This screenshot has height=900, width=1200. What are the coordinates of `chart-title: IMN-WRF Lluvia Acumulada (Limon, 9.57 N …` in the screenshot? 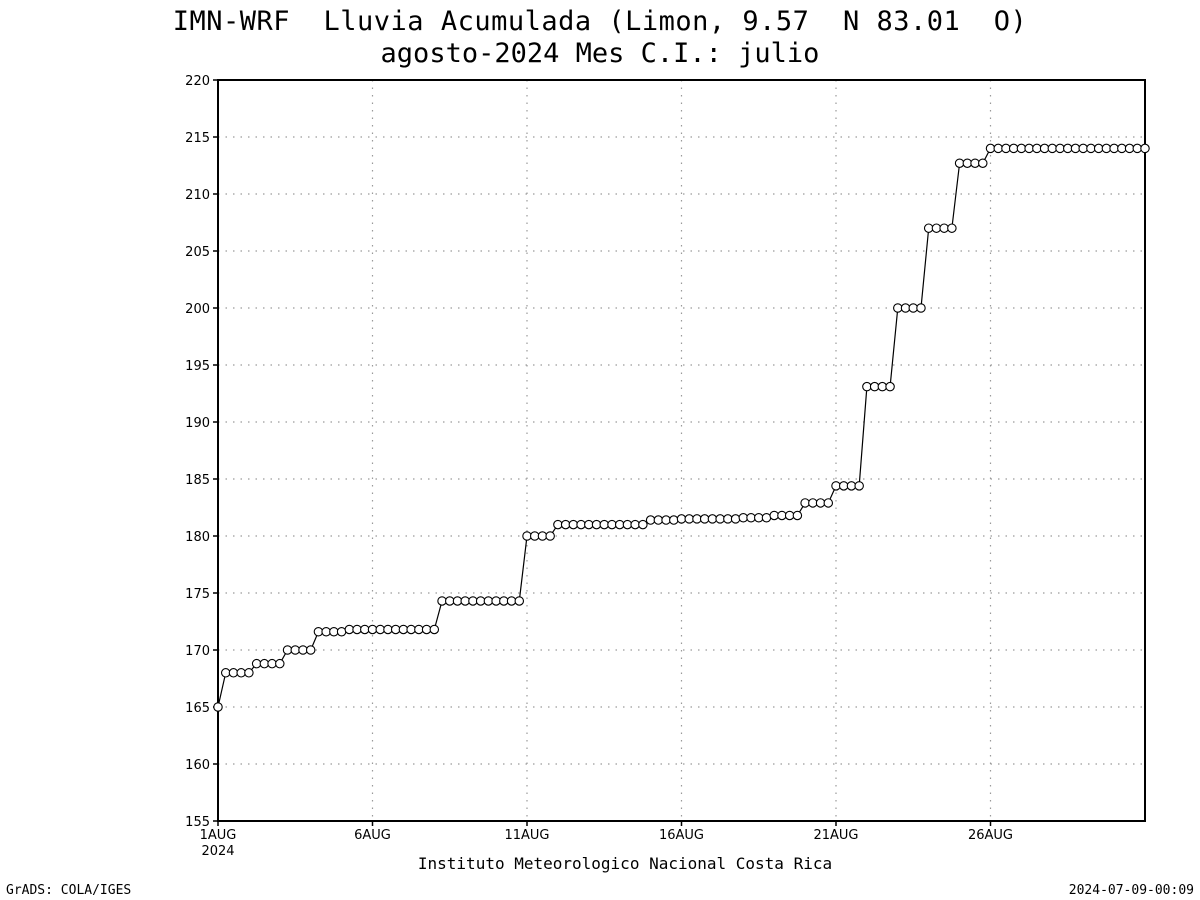 It's located at (600, 21).